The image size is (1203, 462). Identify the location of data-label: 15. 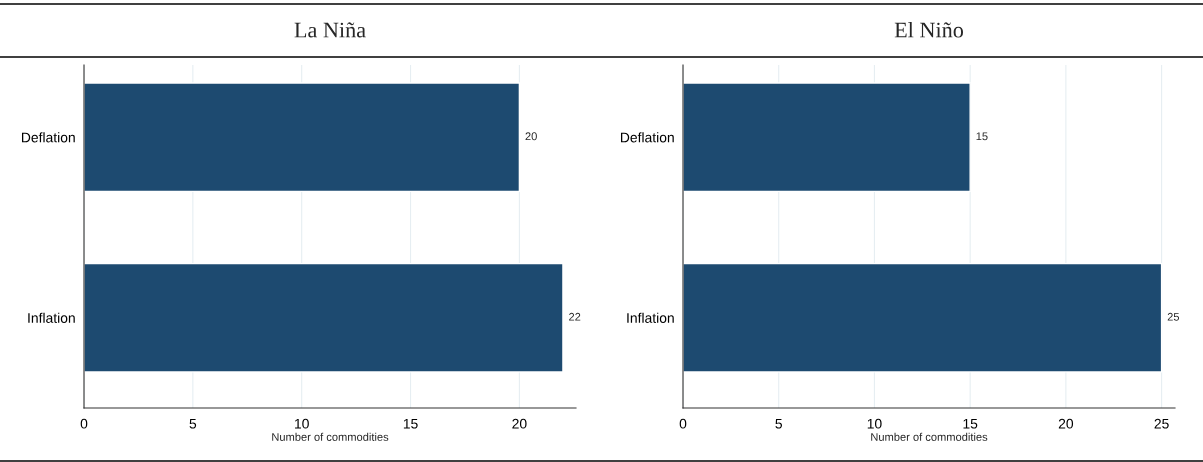
(982, 136).